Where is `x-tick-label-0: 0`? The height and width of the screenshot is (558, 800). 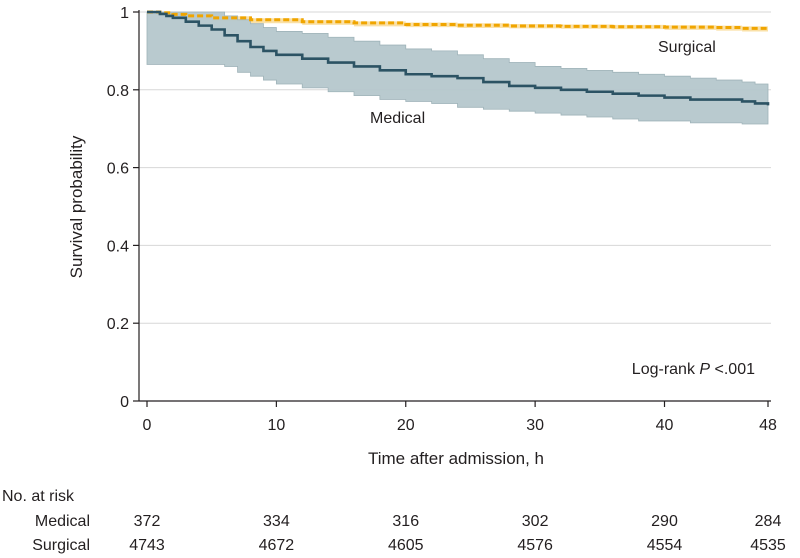
x-tick-label-0: 0 is located at coordinates (147, 425).